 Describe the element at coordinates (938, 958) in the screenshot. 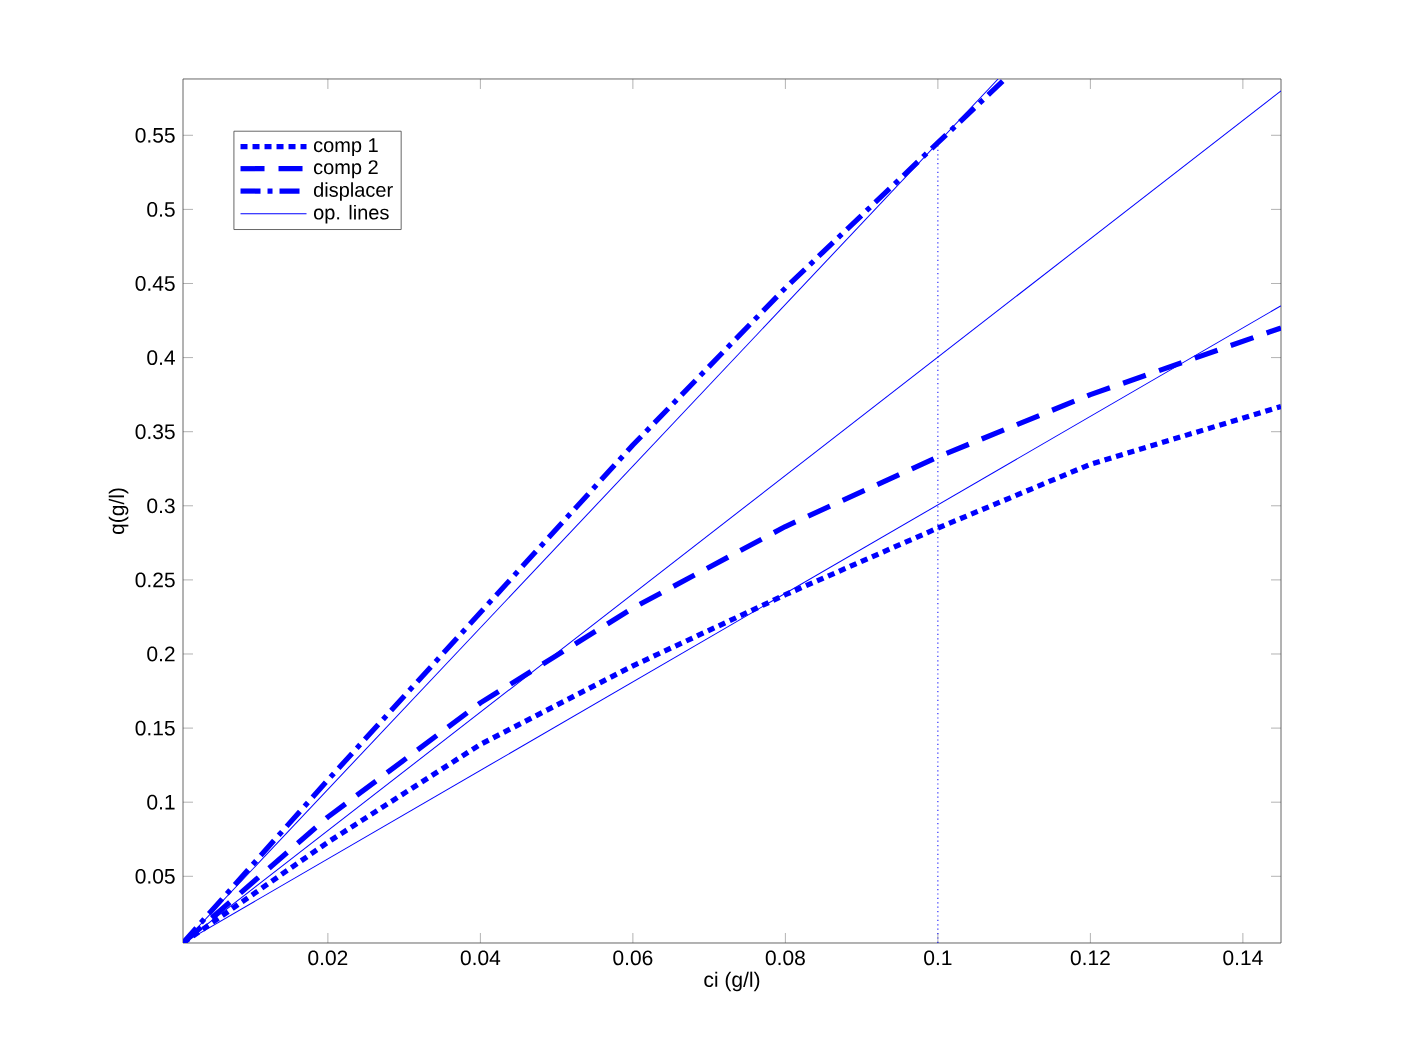

I see `x-tick-label: 0.1` at that location.